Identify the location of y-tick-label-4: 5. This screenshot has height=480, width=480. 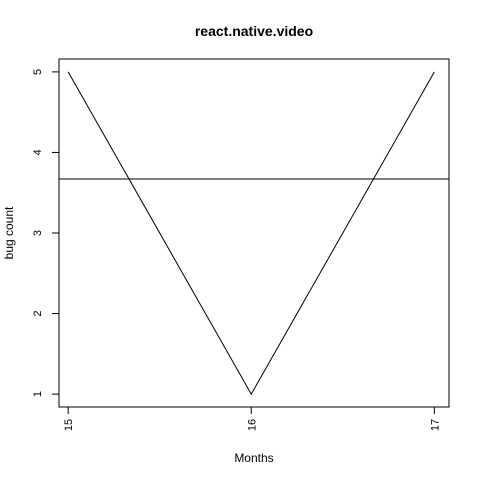
(38, 72).